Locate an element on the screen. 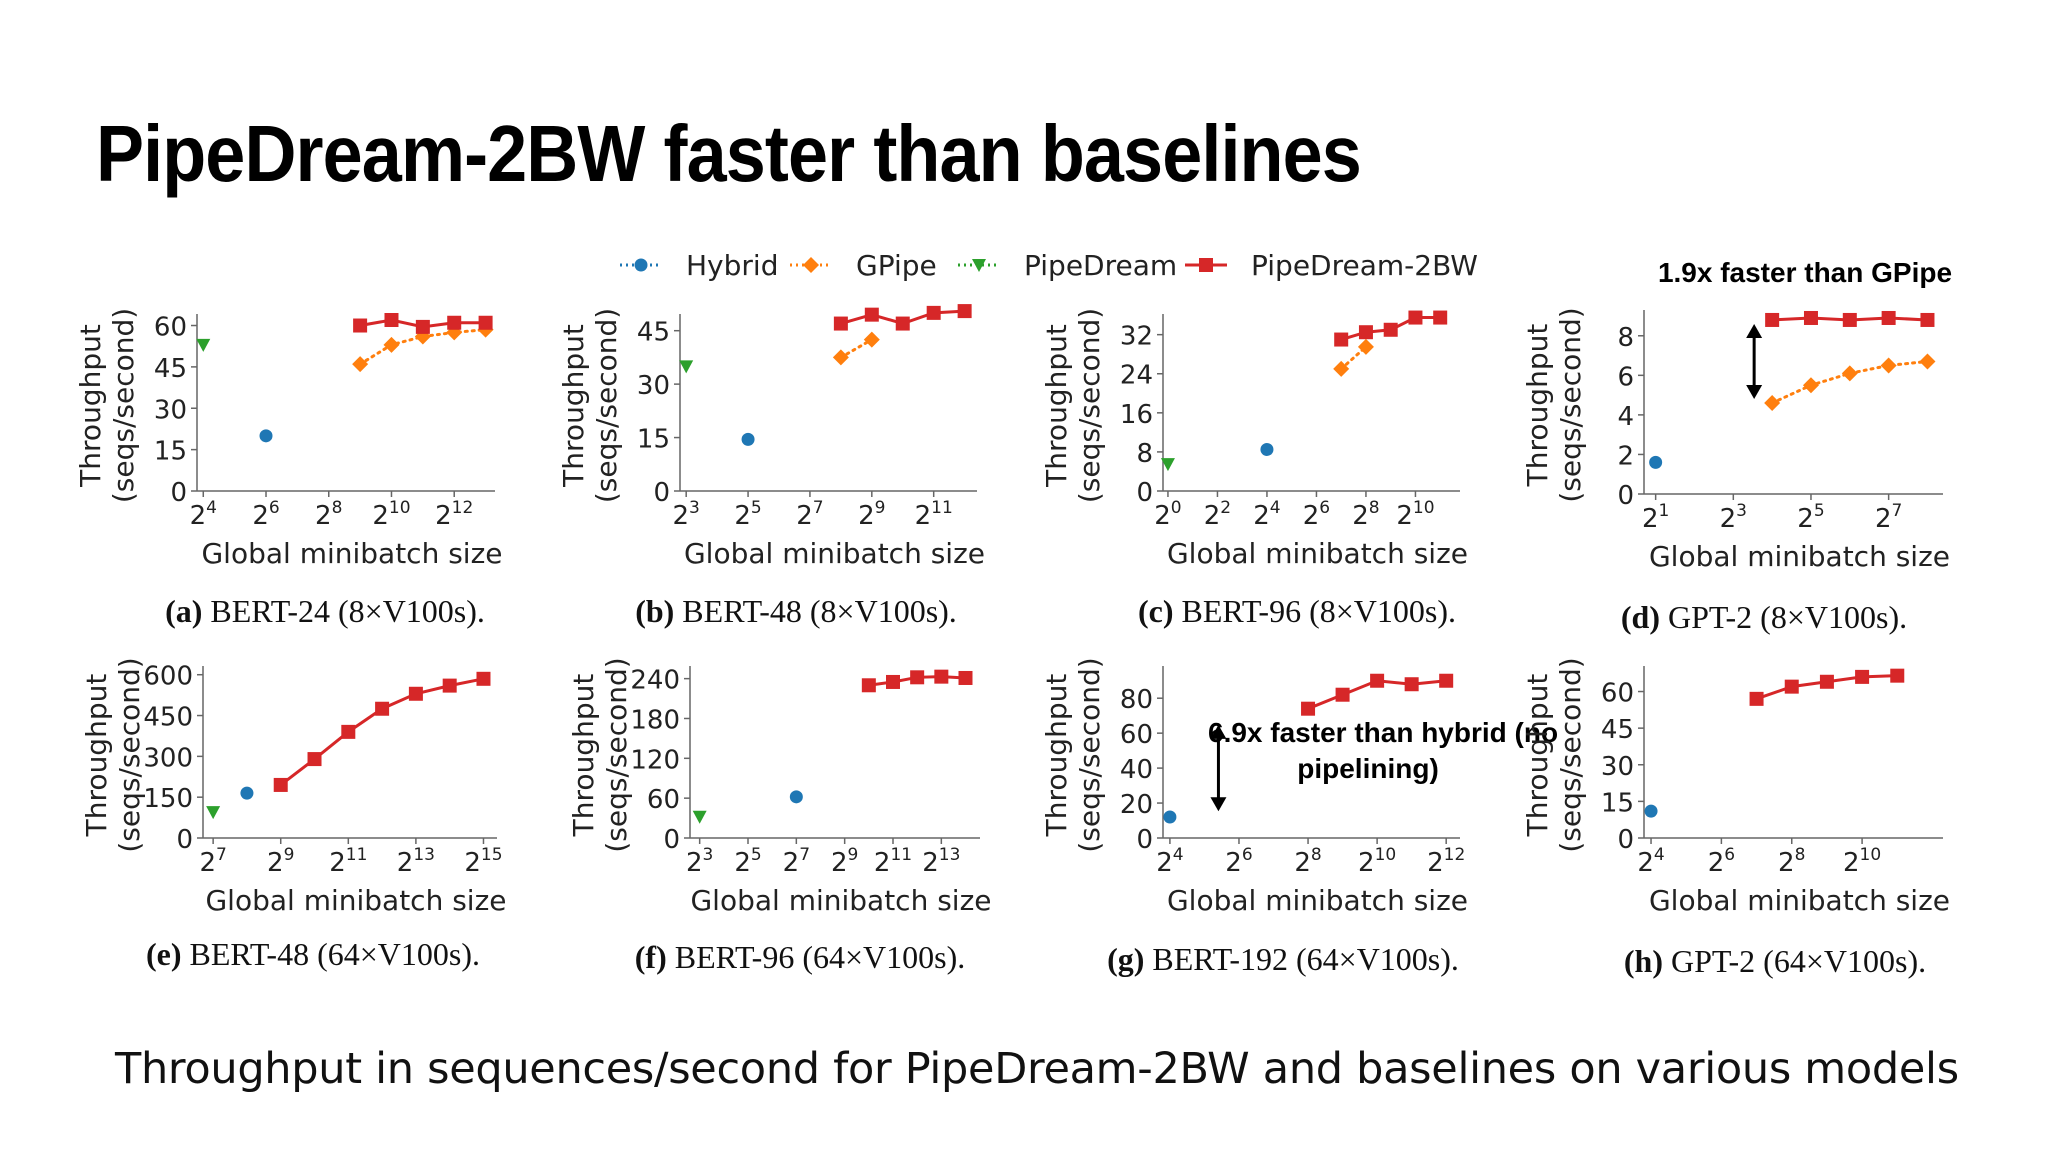 The width and height of the screenshot is (2048, 1152). legend-marker-pipedream is located at coordinates (979, 265).